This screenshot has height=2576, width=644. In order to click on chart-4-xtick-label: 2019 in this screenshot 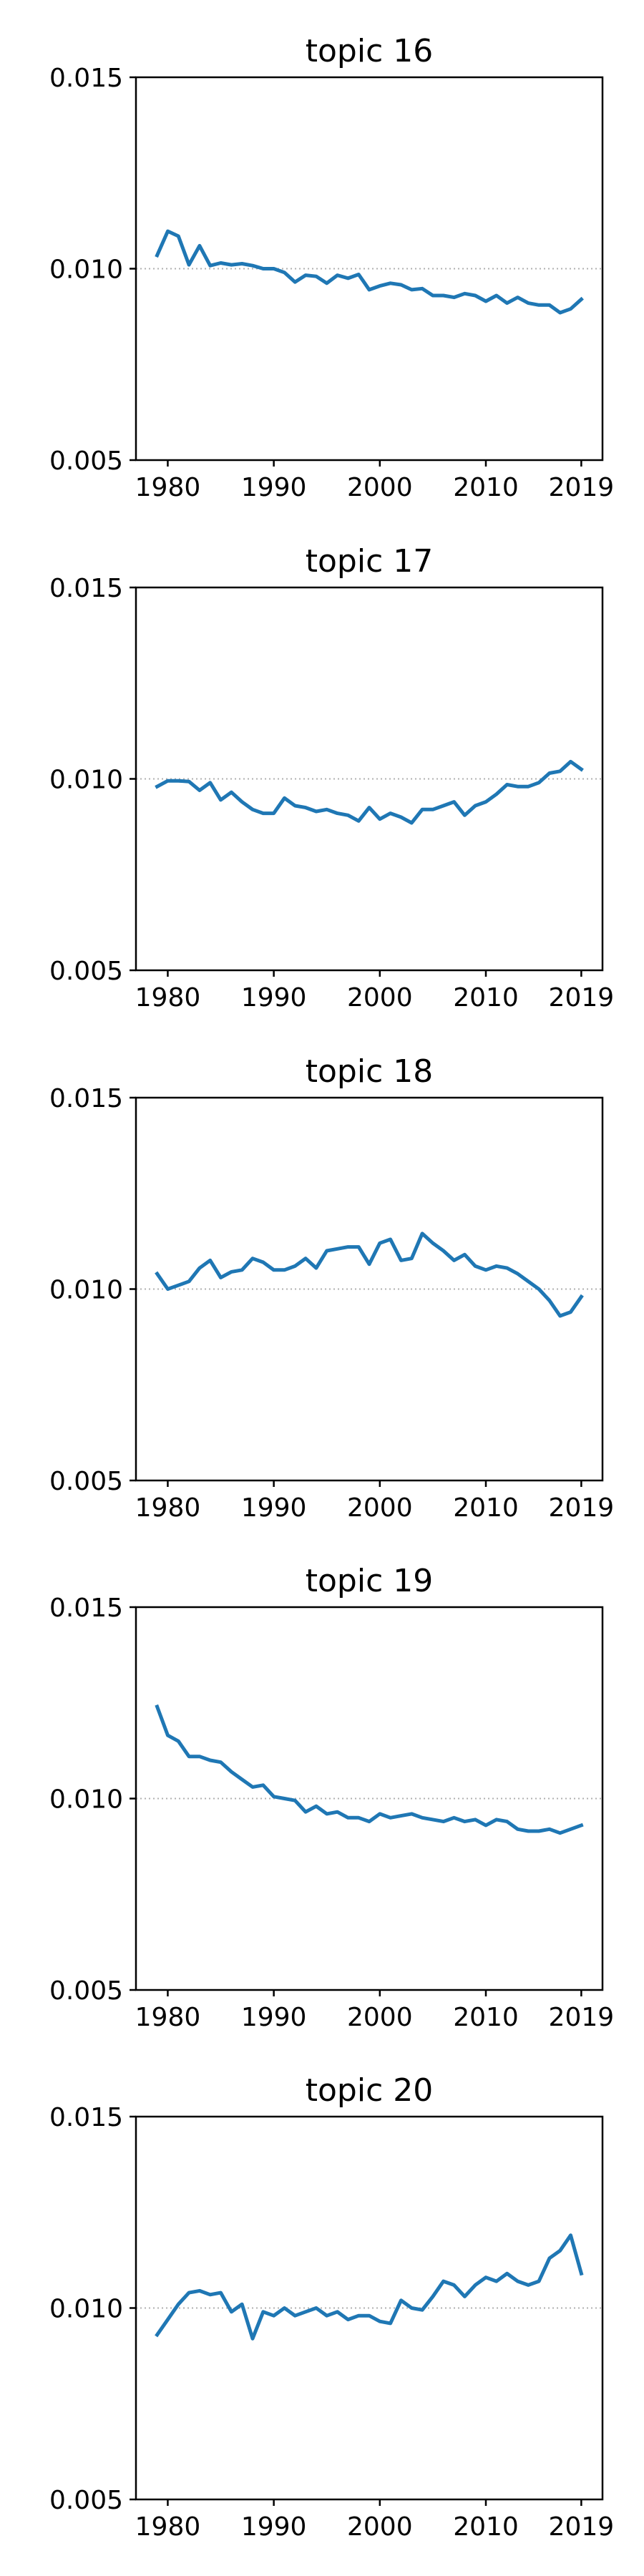, I will do `click(582, 2017)`.